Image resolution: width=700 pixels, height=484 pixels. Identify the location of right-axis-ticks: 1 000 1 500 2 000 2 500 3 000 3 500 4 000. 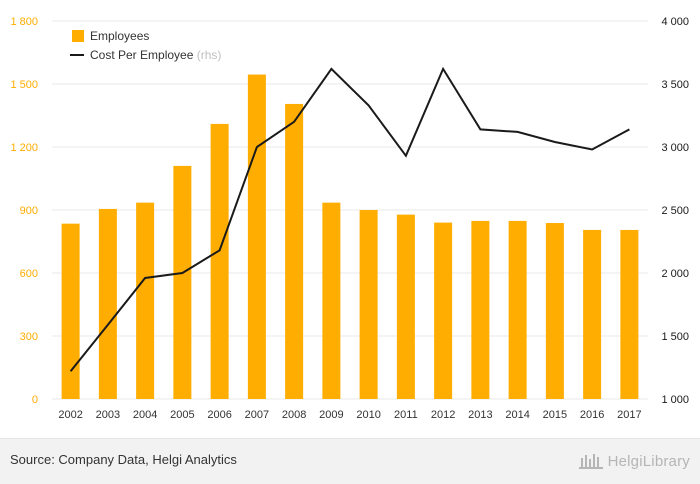
(675, 211).